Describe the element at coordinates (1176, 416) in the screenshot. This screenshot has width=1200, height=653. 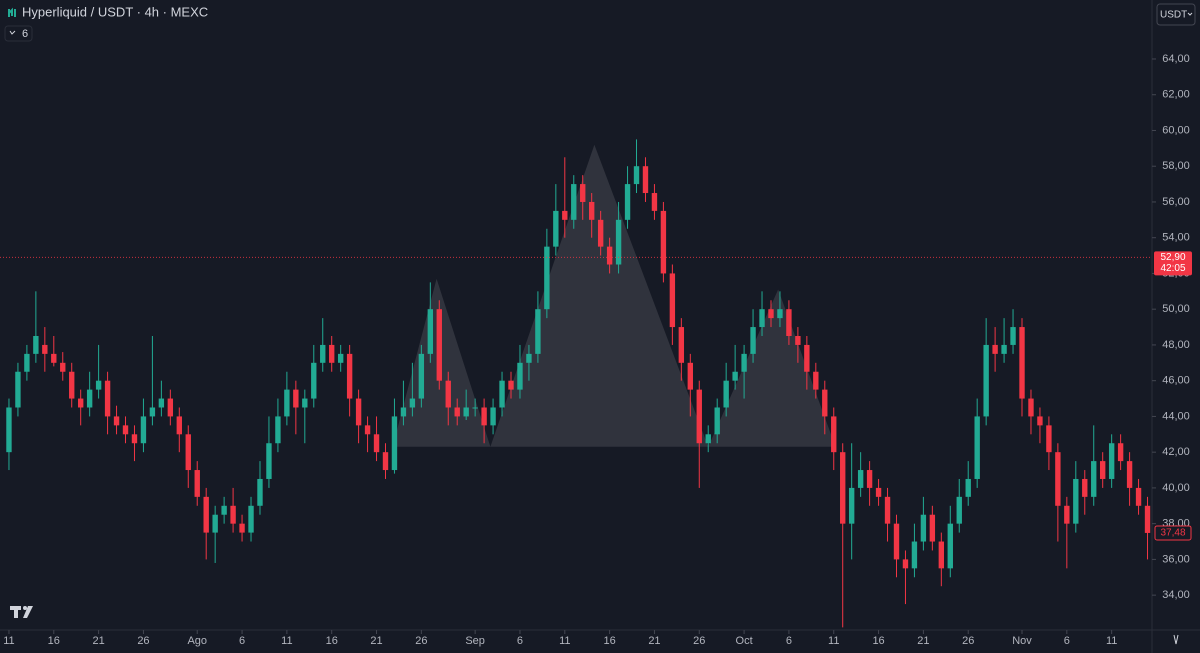
I see `y-tick-label: 44,00` at that location.